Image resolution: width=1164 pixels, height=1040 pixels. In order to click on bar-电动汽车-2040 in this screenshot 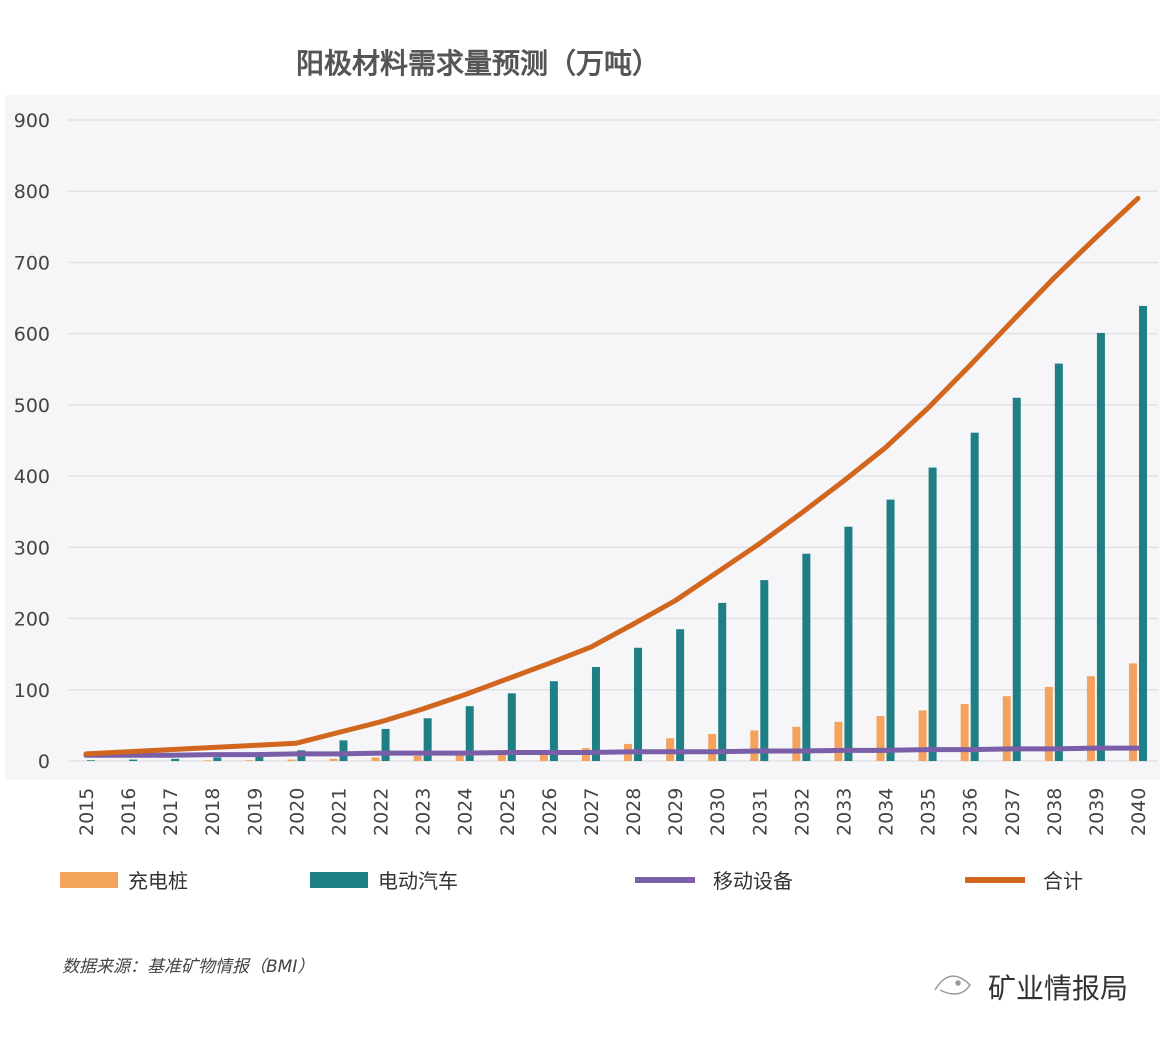, I will do `click(1143, 533)`.